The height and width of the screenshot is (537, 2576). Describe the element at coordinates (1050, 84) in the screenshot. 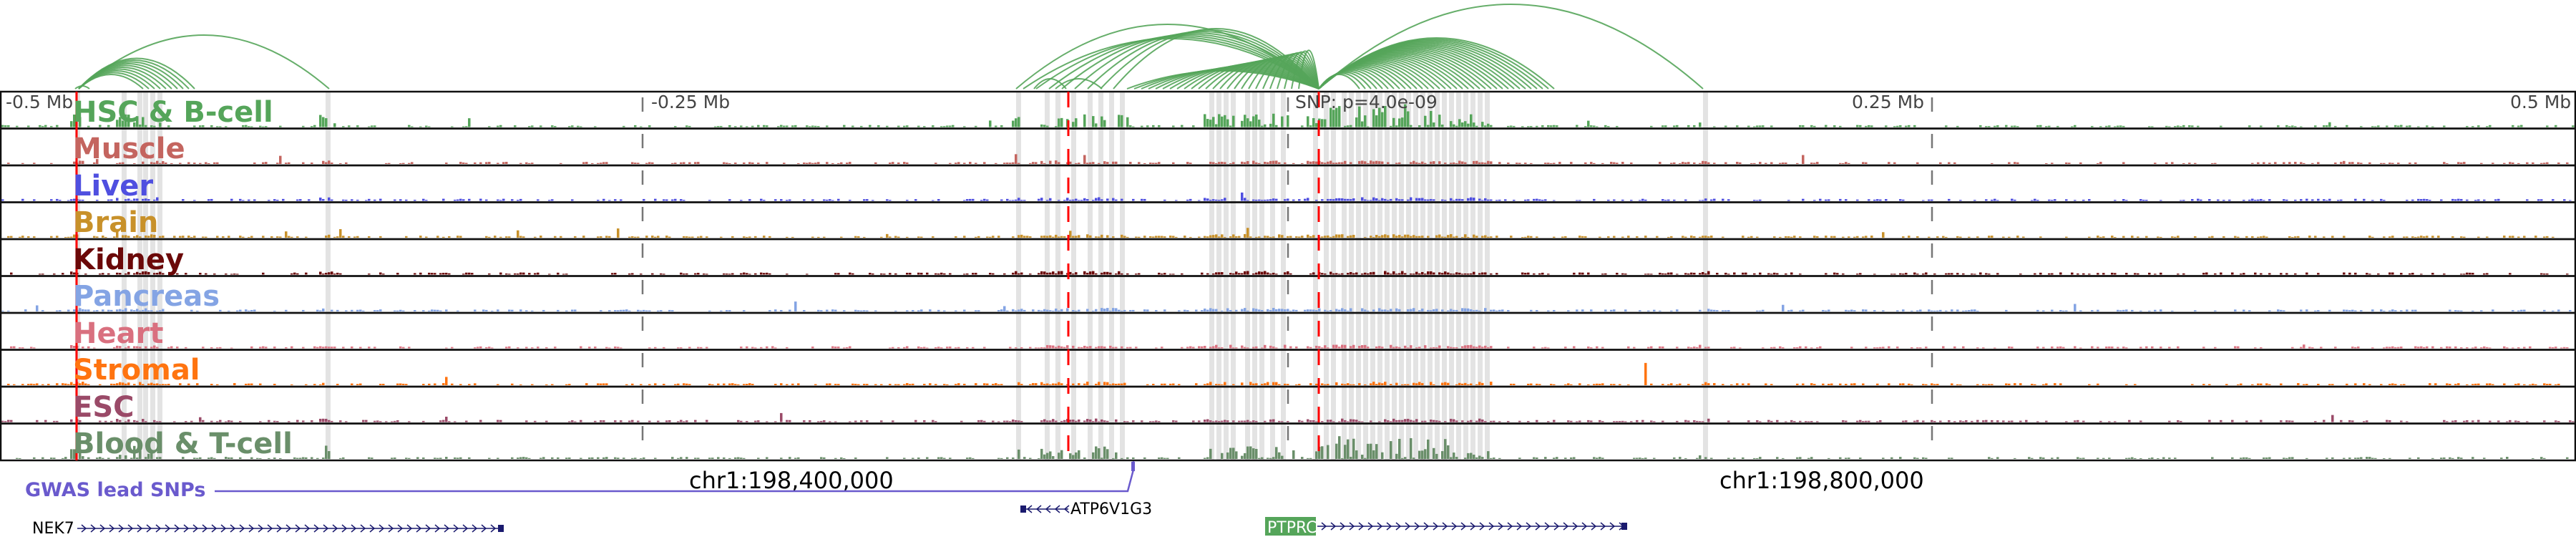

I see `interaction-arc` at that location.